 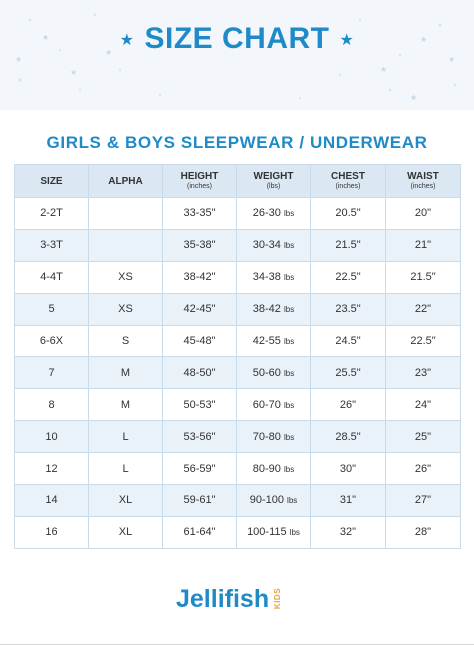 What do you see at coordinates (199, 500) in the screenshot?
I see `cell-height: 59-61"` at bounding box center [199, 500].